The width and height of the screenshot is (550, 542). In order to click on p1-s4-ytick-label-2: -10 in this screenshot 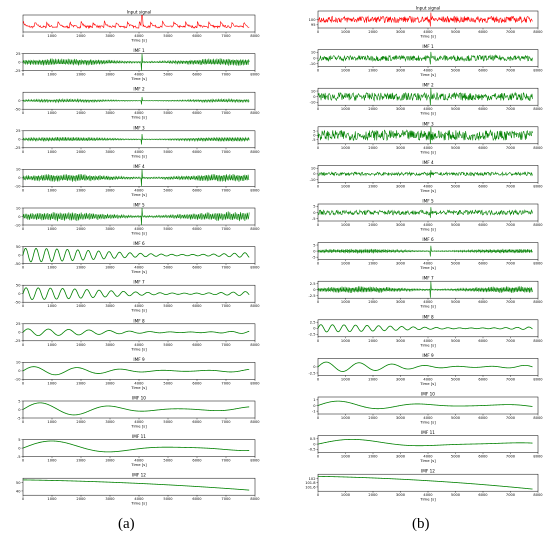, I will do `click(18, 187)`.